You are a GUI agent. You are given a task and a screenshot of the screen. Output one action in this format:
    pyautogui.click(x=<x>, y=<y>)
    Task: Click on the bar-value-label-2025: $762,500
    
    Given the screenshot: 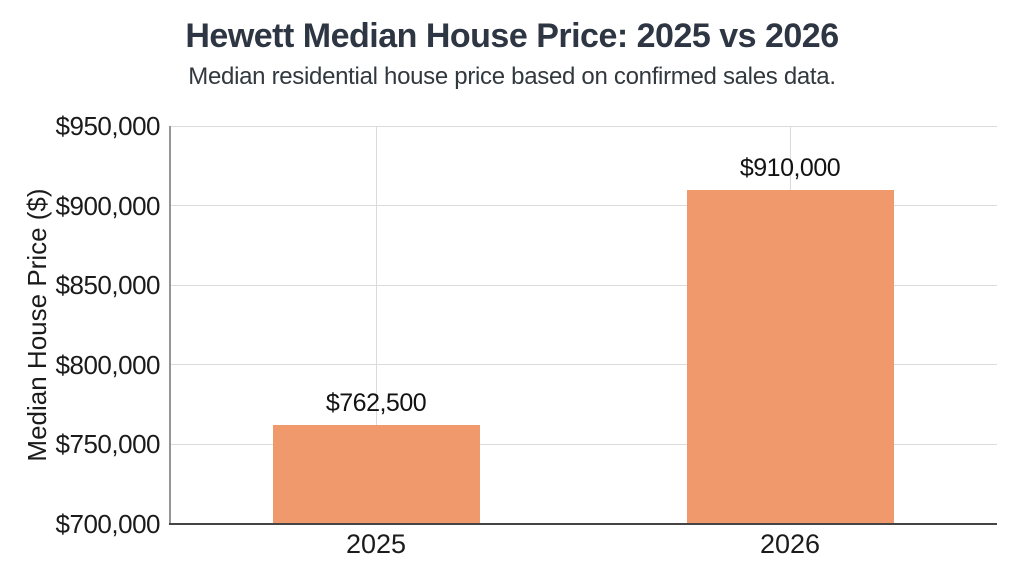 What is the action you would take?
    pyautogui.click(x=376, y=402)
    